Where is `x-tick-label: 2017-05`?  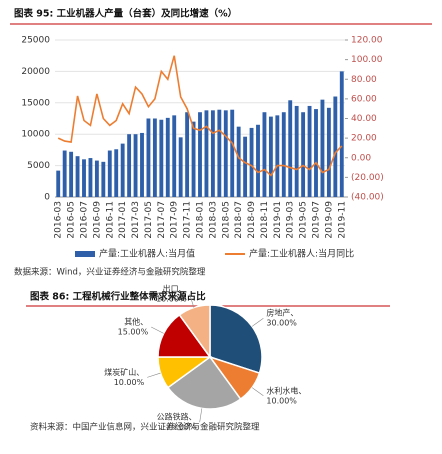
x-tick-label: 2017-05 is located at coordinates (149, 220).